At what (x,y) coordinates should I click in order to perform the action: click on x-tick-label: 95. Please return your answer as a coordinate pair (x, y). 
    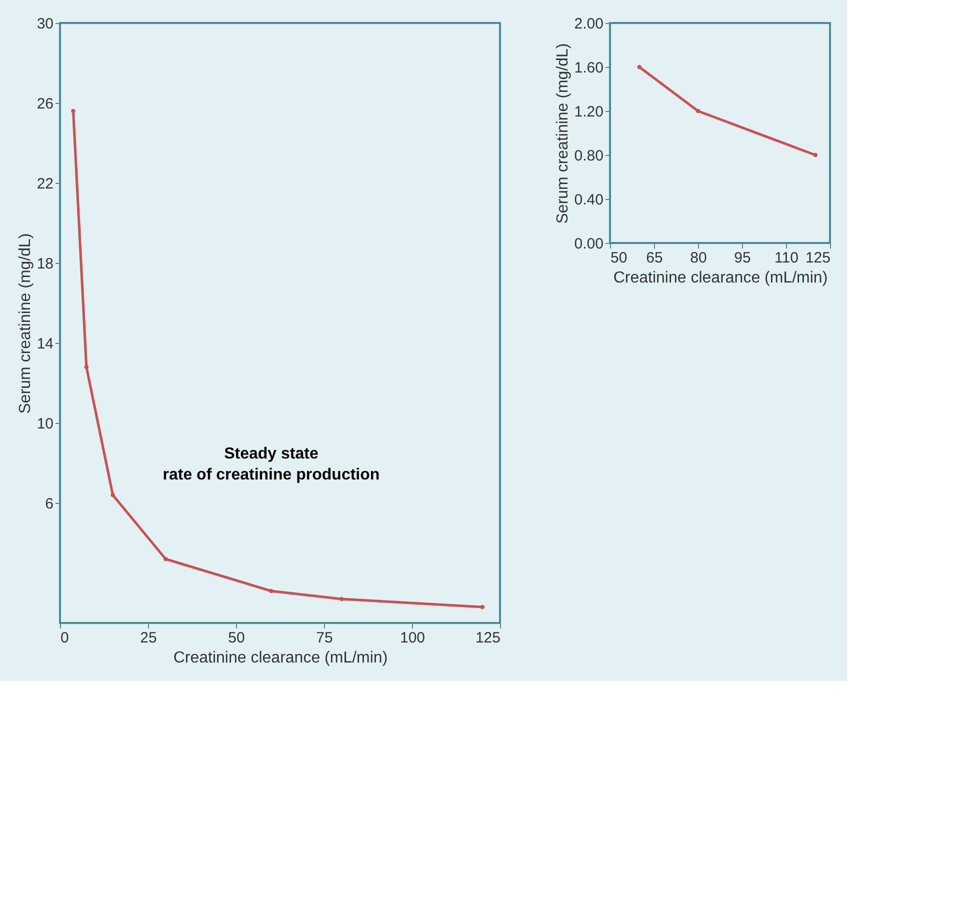
    Looking at the image, I should click on (742, 258).